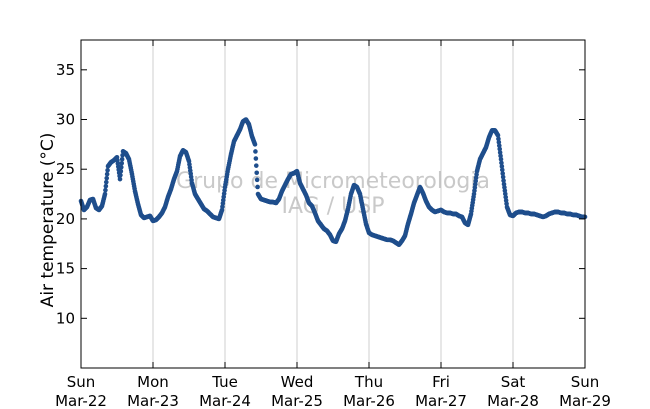 Image resolution: width=650 pixels, height=409 pixels. I want to click on x-tick-label-date: Mar-26, so click(369, 400).